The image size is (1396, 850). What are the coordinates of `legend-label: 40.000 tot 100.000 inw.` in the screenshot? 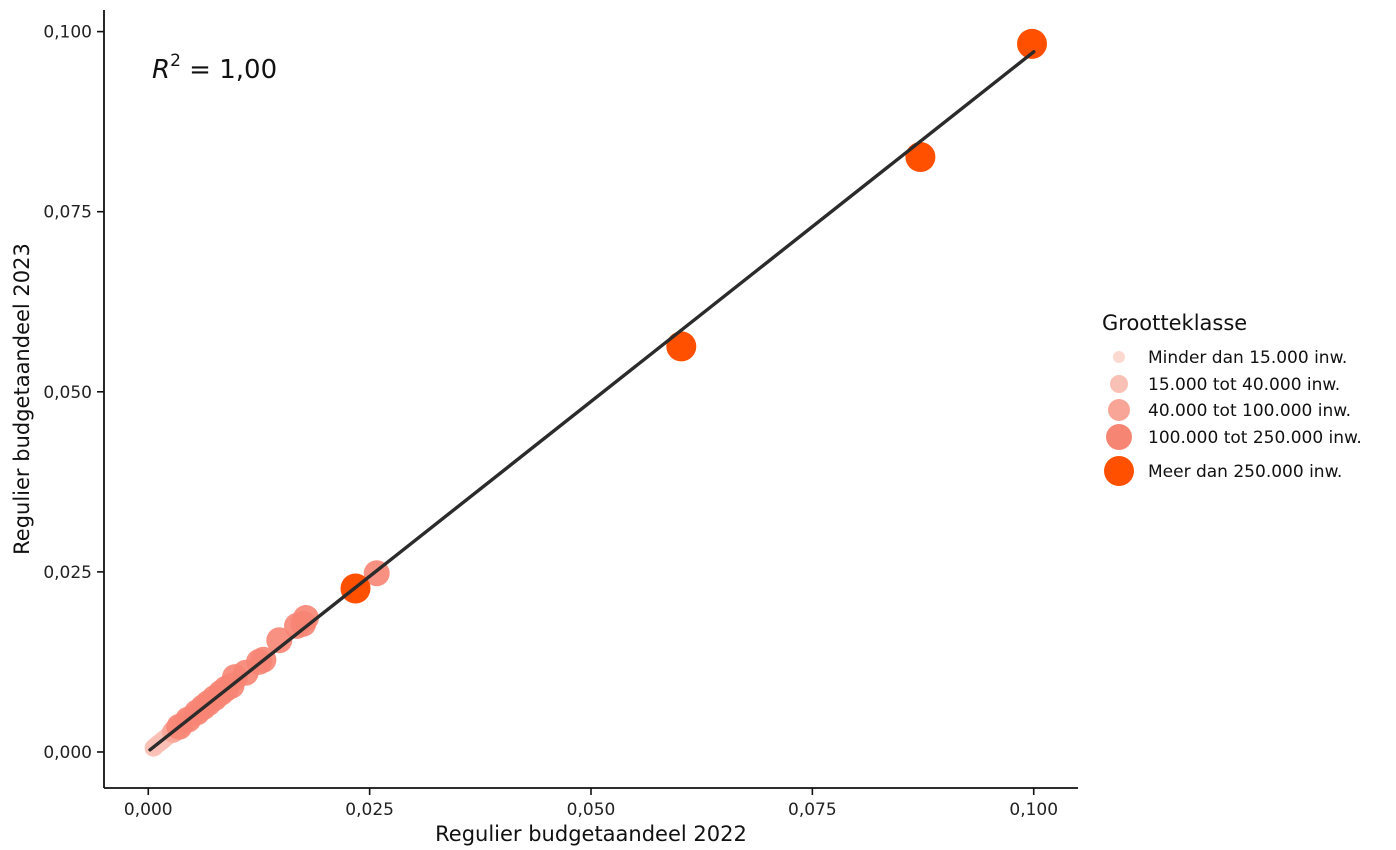 It's located at (1249, 411).